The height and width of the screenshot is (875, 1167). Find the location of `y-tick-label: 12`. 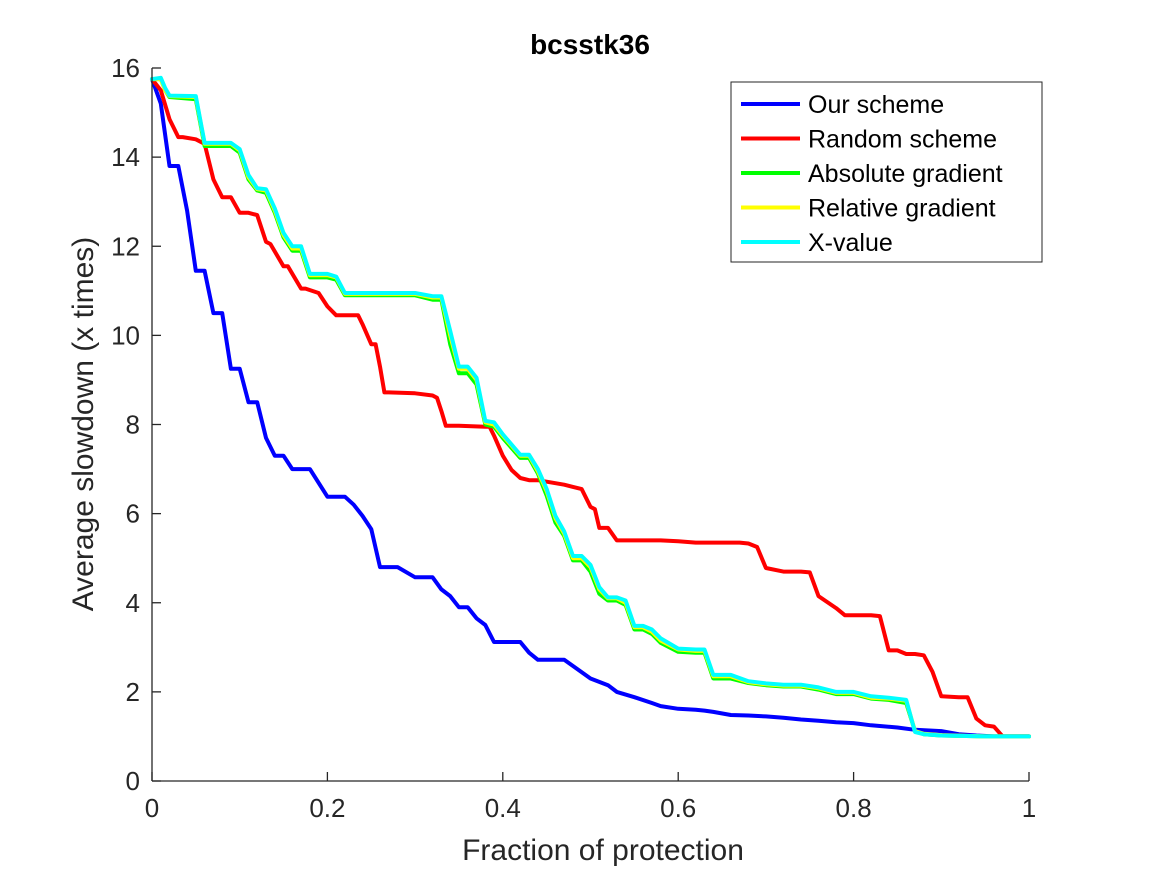

y-tick-label: 12 is located at coordinates (125, 246).